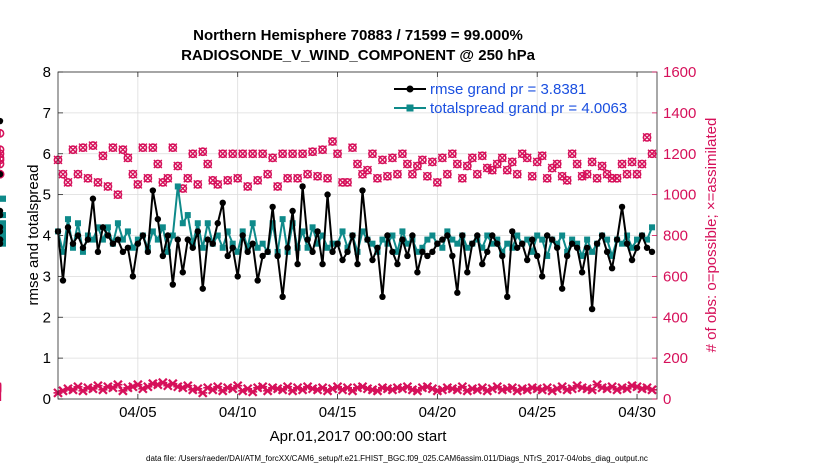  What do you see at coordinates (679, 113) in the screenshot?
I see `y2-tick-label: 1400` at bounding box center [679, 113].